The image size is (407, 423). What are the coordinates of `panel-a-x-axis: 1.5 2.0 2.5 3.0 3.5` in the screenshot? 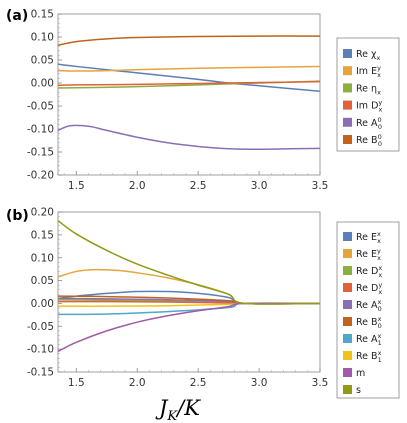 It's located at (196, 181).